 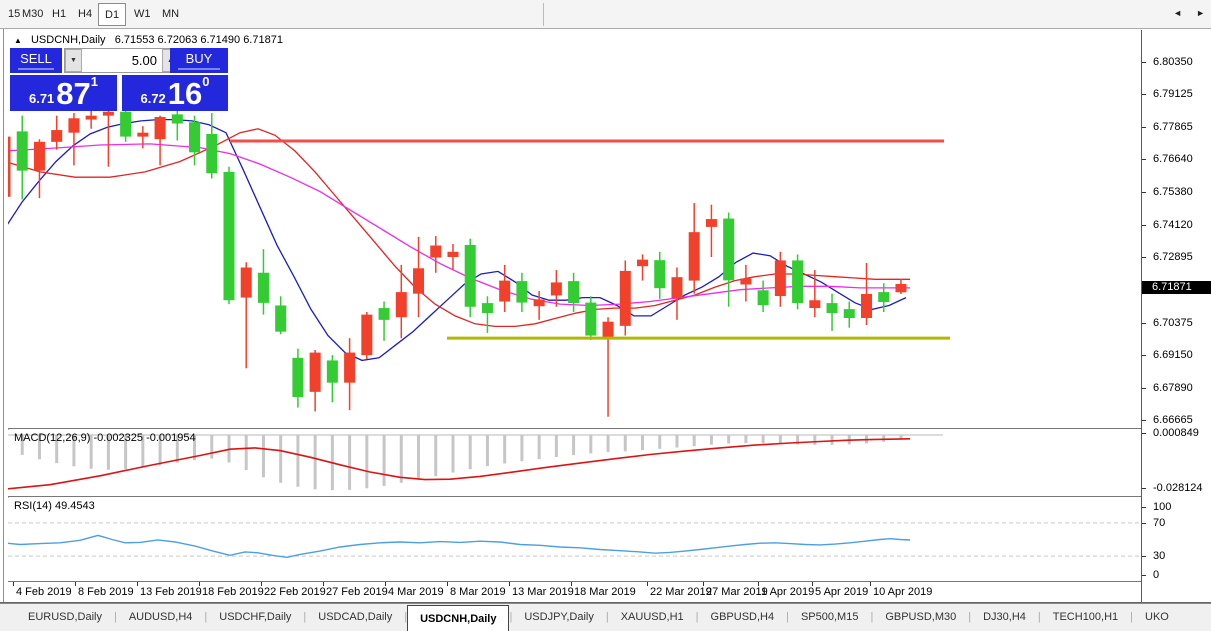 What do you see at coordinates (199, 60) in the screenshot?
I see `buy-button: BUY` at bounding box center [199, 60].